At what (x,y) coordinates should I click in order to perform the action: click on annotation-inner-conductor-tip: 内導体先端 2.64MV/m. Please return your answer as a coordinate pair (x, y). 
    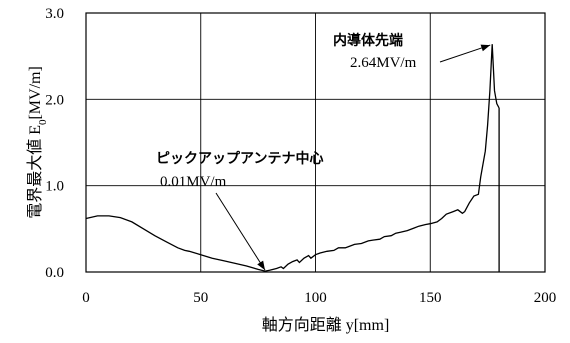
    Looking at the image, I should click on (412, 51).